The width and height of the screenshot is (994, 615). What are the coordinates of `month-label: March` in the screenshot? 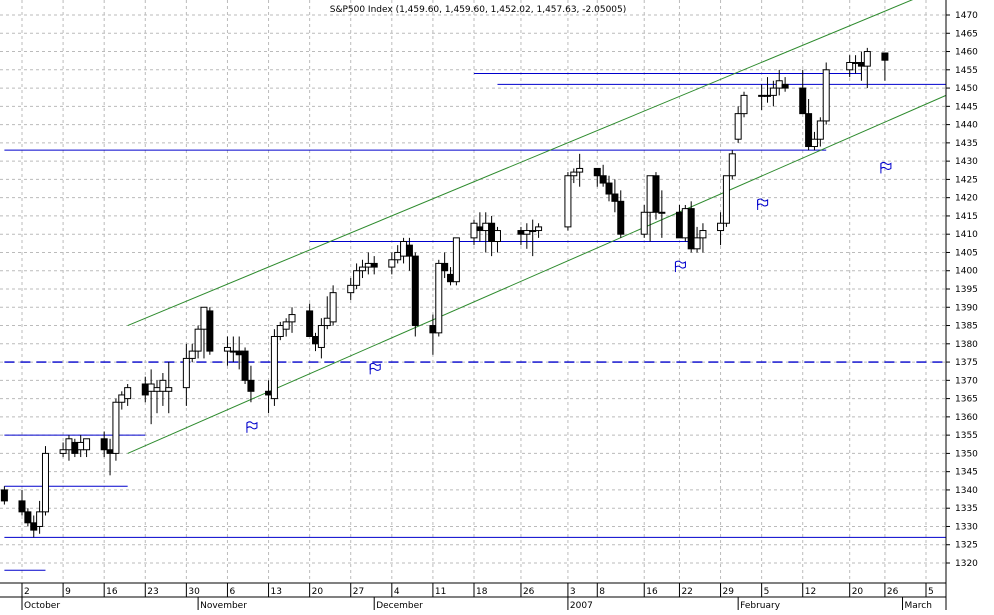 It's located at (918, 605).